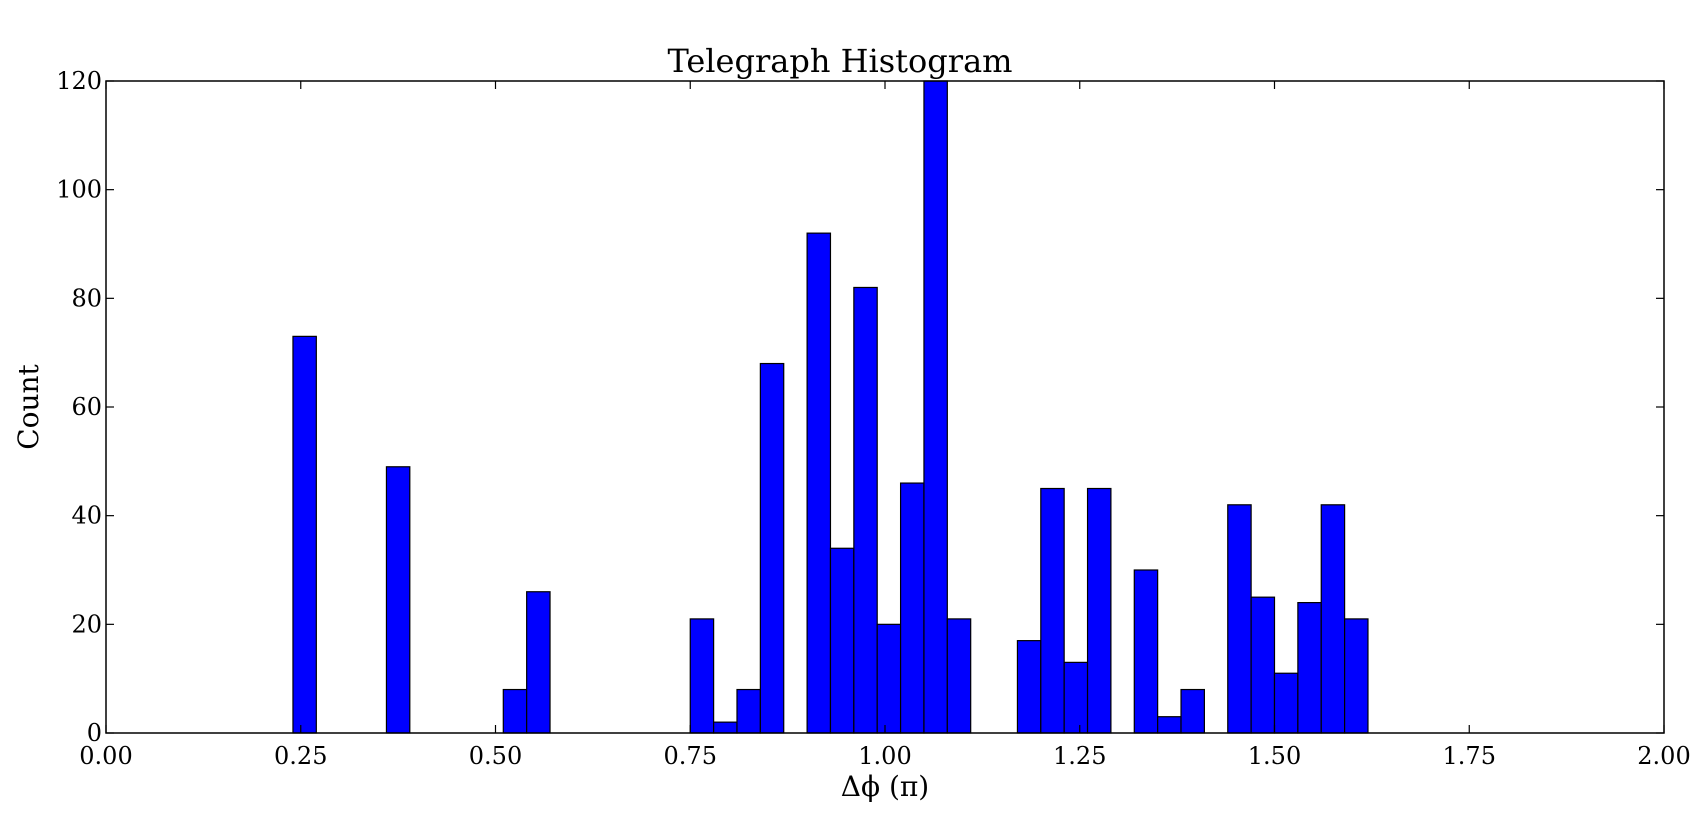 The image size is (1707, 813). What do you see at coordinates (495, 756) in the screenshot?
I see `x-tick-label: 0.50` at bounding box center [495, 756].